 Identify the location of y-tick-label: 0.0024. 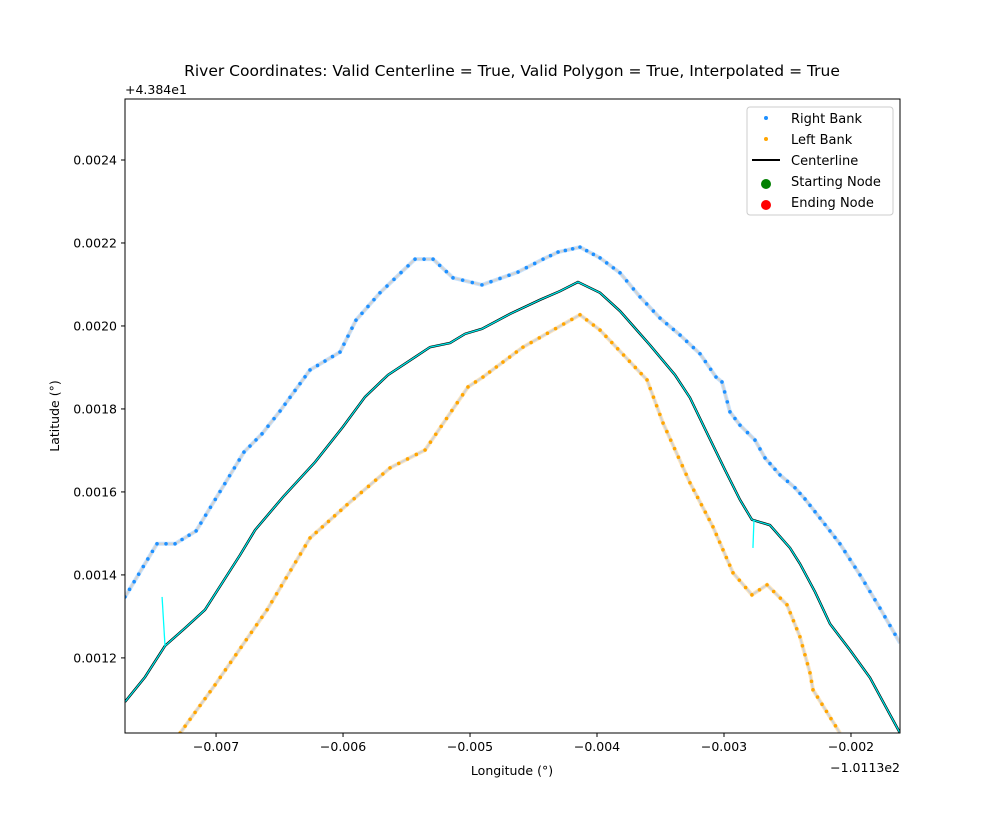
(95, 159).